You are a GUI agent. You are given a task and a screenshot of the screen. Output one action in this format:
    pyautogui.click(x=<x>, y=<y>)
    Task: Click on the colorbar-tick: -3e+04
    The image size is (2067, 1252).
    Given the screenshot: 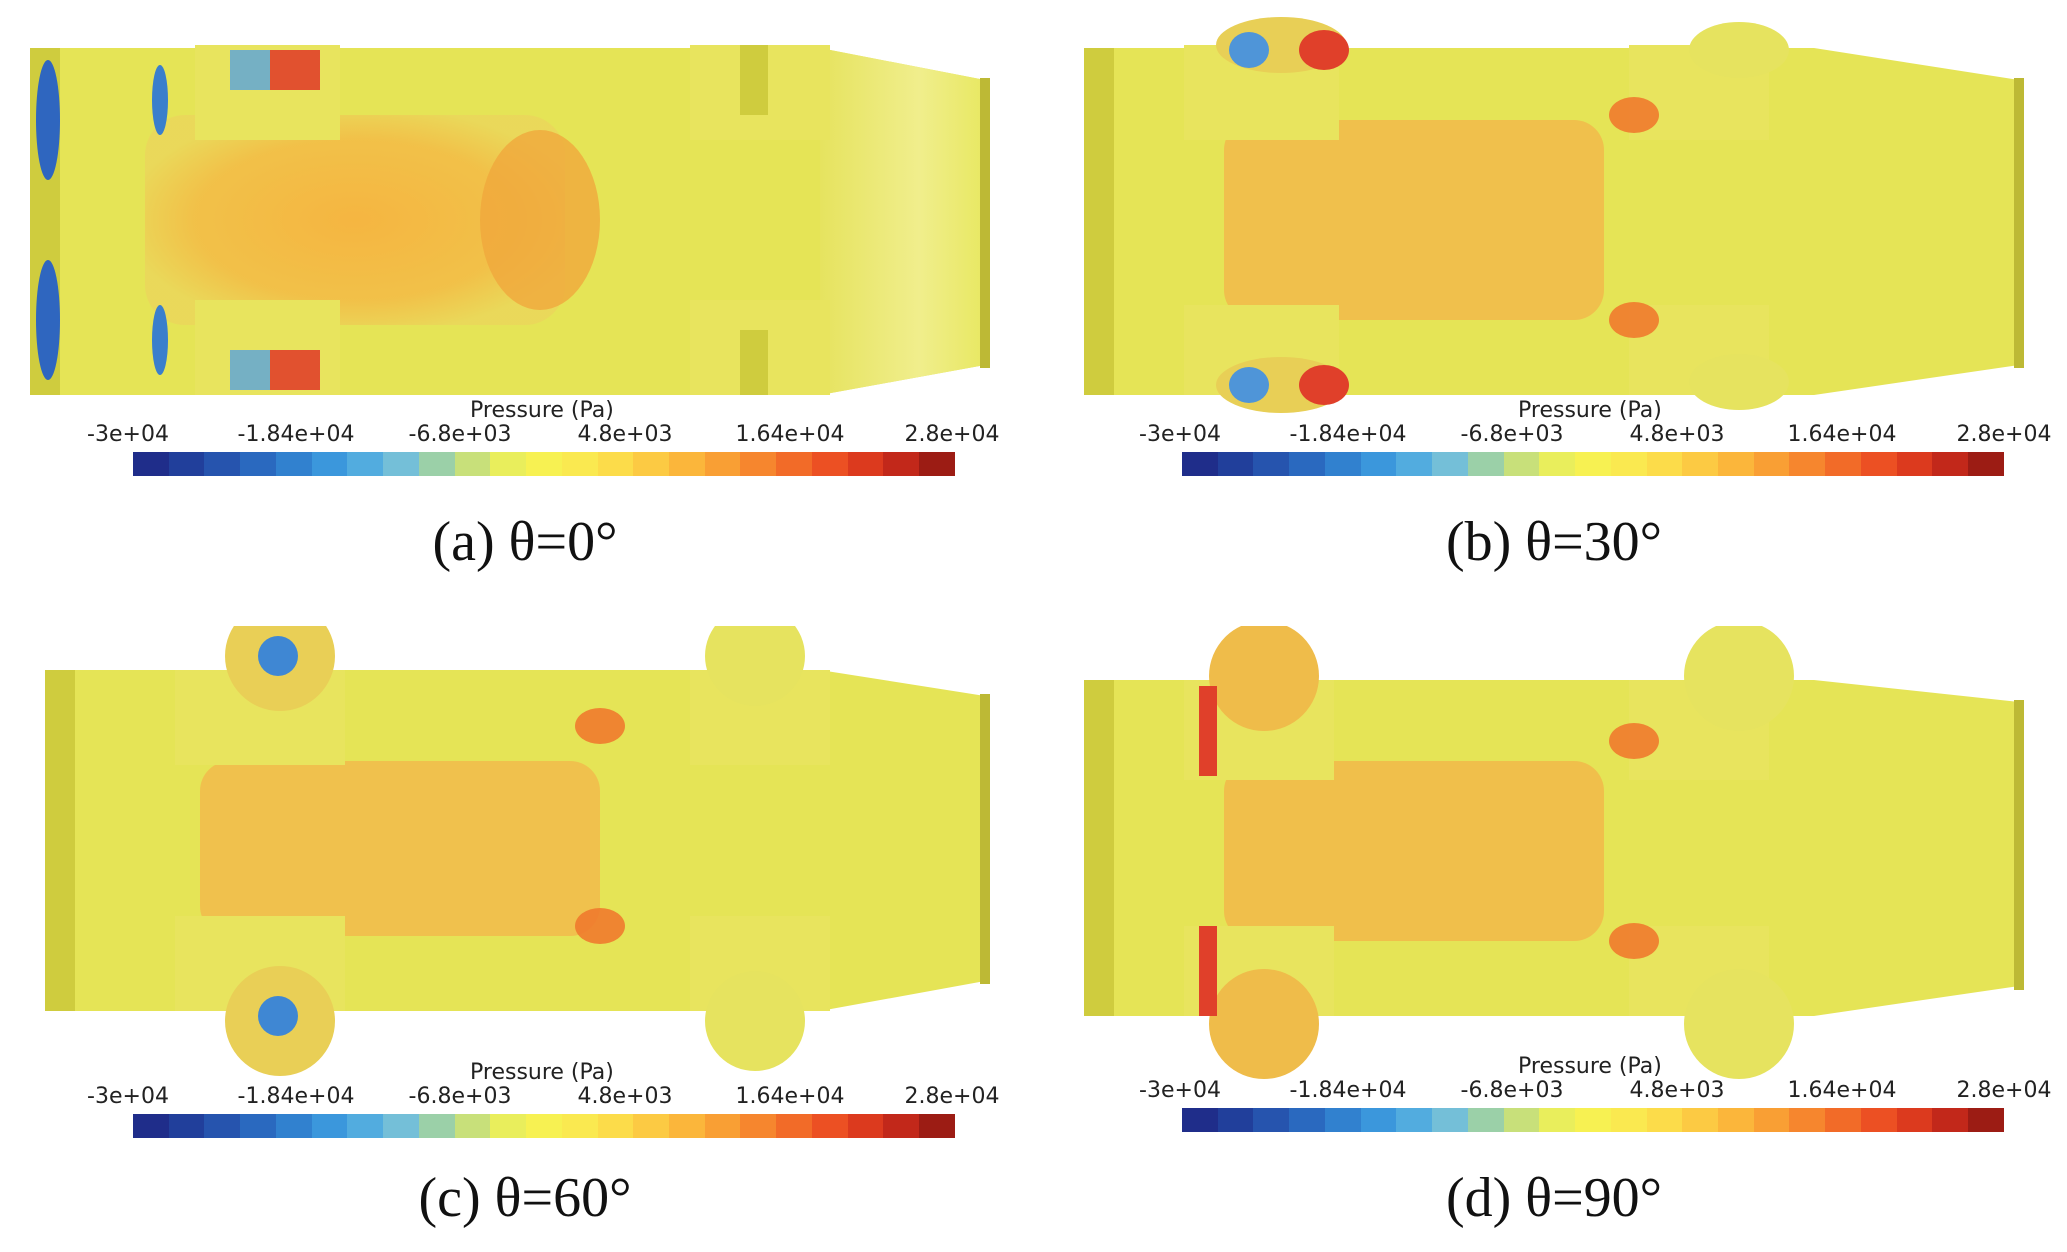 What is the action you would take?
    pyautogui.click(x=1180, y=1090)
    